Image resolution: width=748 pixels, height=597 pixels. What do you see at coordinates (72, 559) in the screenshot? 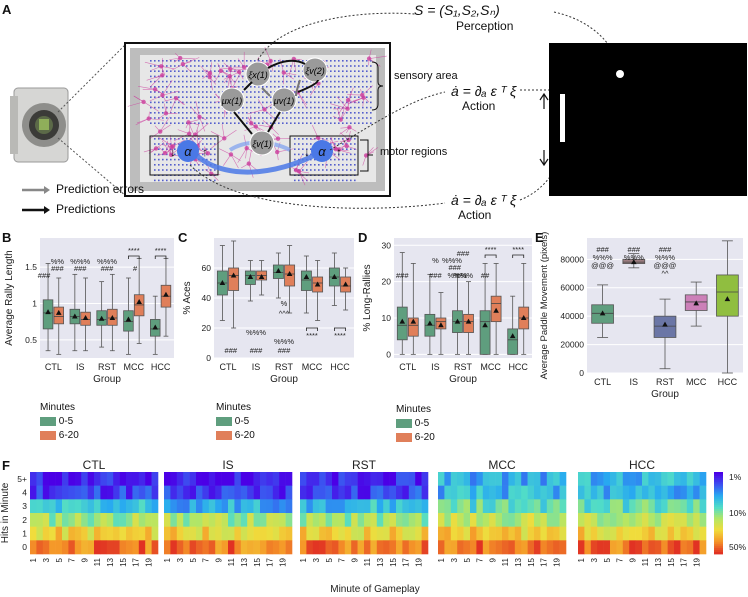
I see `heatmap-x-tick: 7` at bounding box center [72, 559].